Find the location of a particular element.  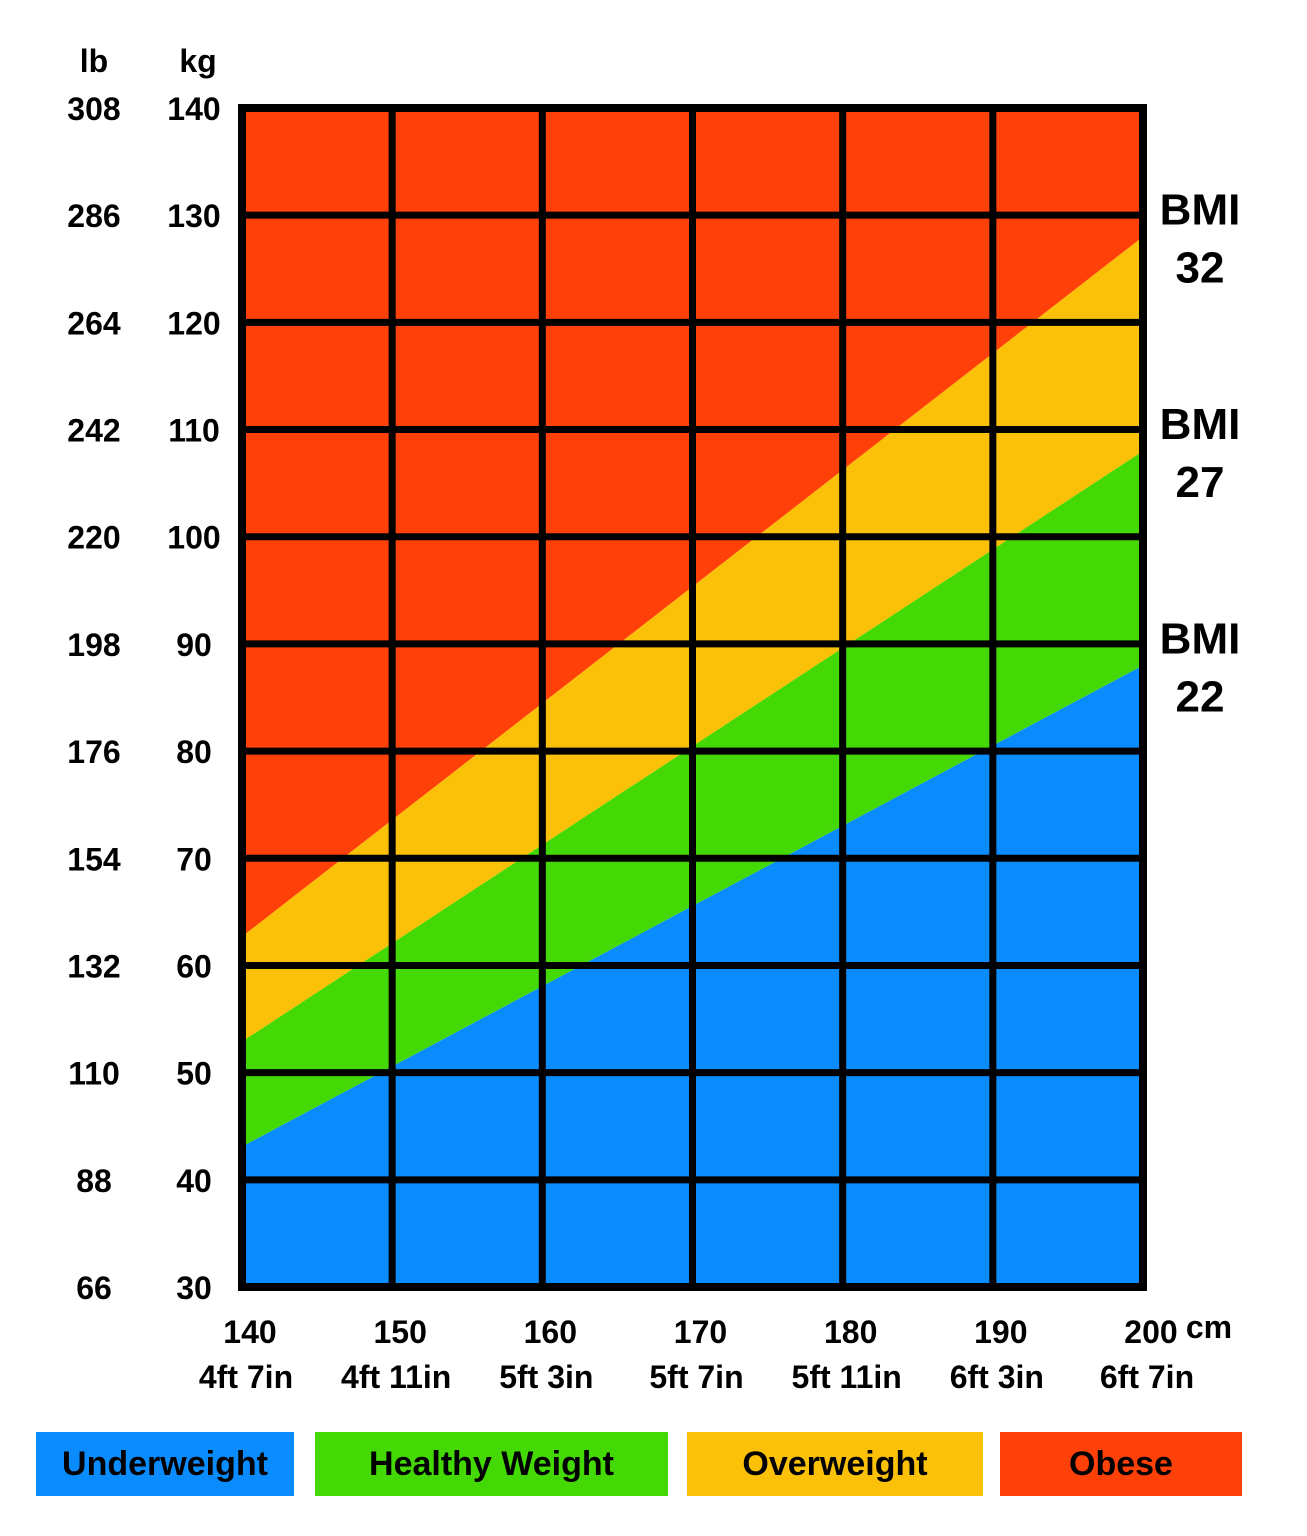

legend-underweight-label: Underweight is located at coordinates (165, 1463).